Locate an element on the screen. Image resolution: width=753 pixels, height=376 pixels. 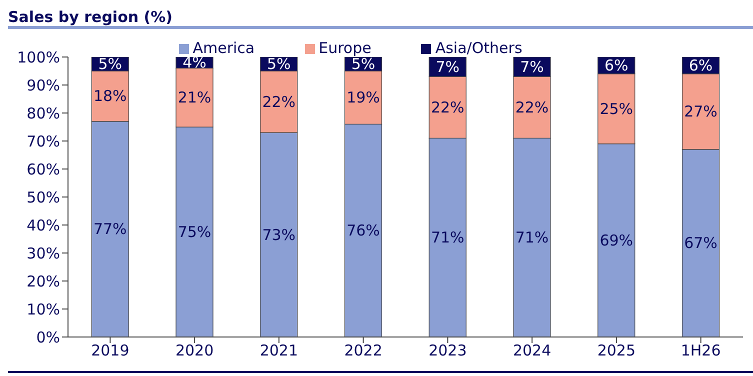
x-tick-label: 2025 is located at coordinates (616, 351).